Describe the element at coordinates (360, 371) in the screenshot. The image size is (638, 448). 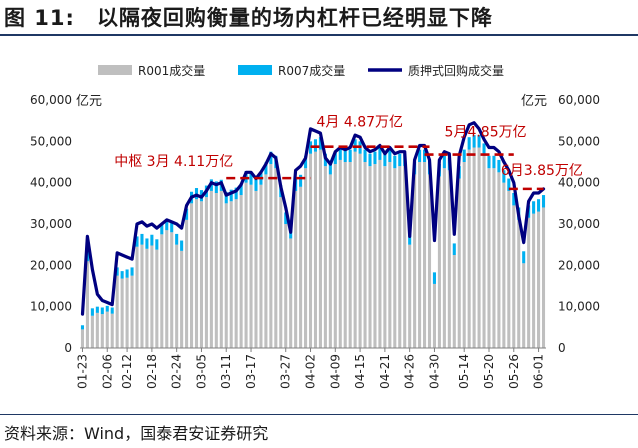
I see `x-tick-label: 04-15` at that location.